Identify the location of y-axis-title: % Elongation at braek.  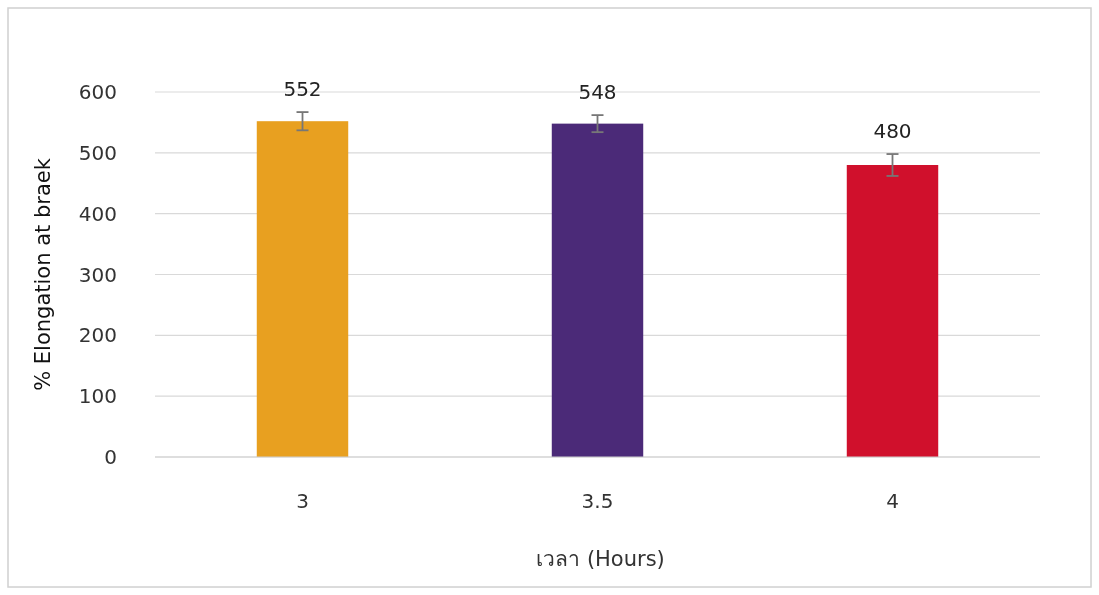
(43, 274).